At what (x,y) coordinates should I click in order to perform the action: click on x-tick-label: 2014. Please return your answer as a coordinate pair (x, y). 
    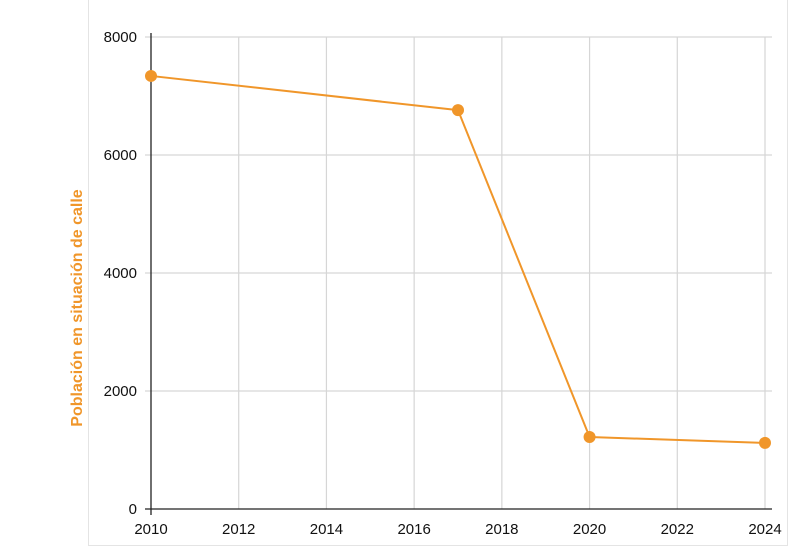
    Looking at the image, I should click on (326, 529).